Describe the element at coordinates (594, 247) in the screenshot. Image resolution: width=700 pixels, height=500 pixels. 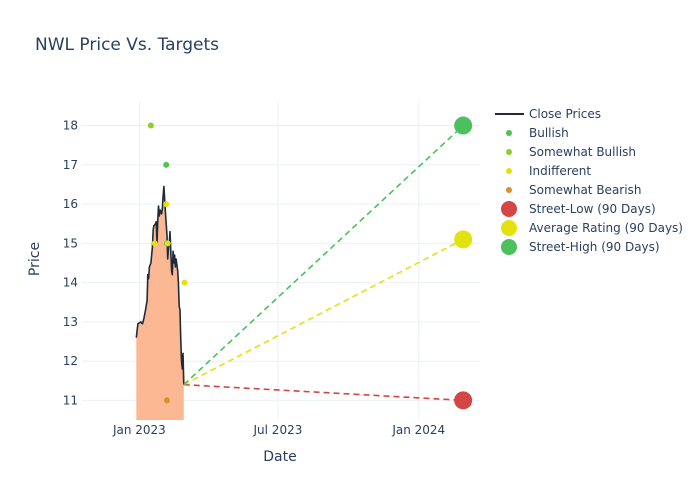
I see `legend-label: Street-High (90 Days)` at that location.